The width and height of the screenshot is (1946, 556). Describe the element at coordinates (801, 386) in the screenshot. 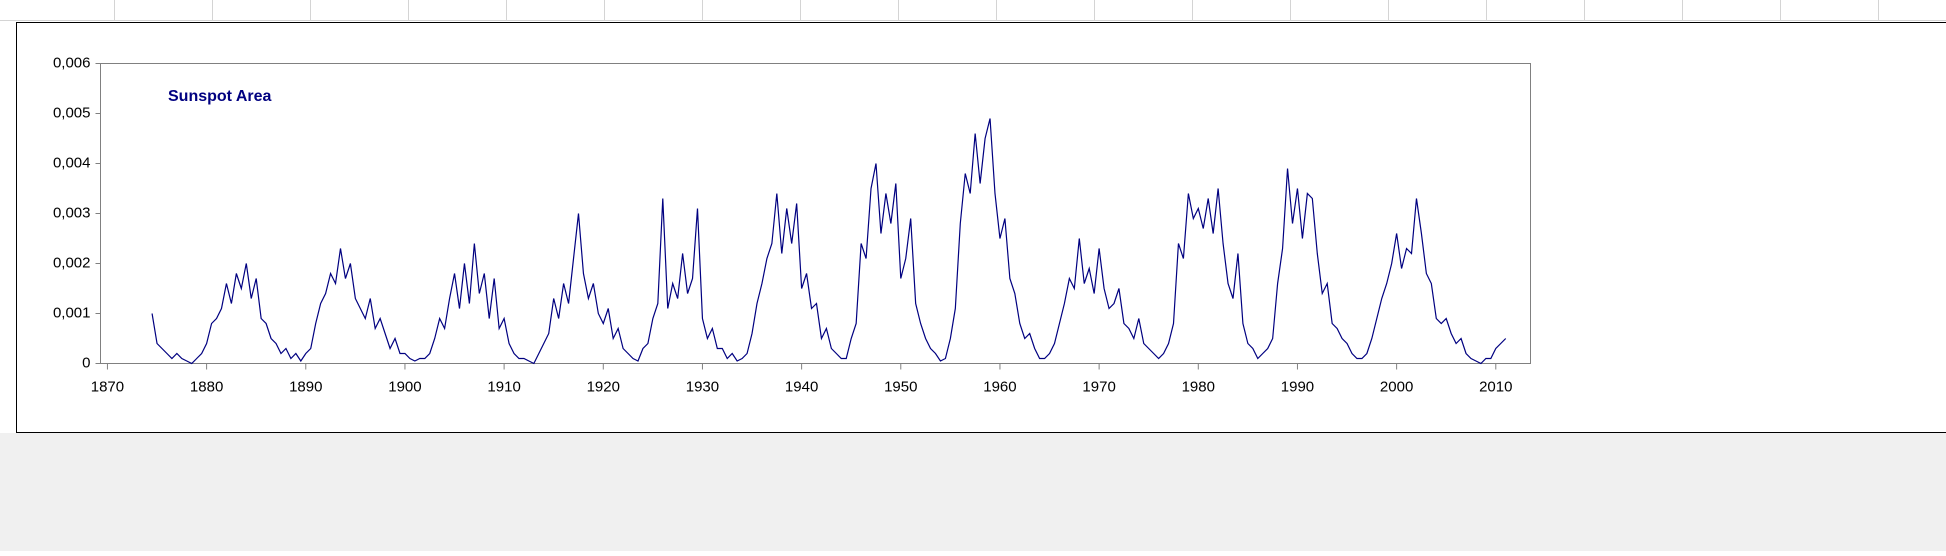

I see `x-tick-label: 1940` at that location.